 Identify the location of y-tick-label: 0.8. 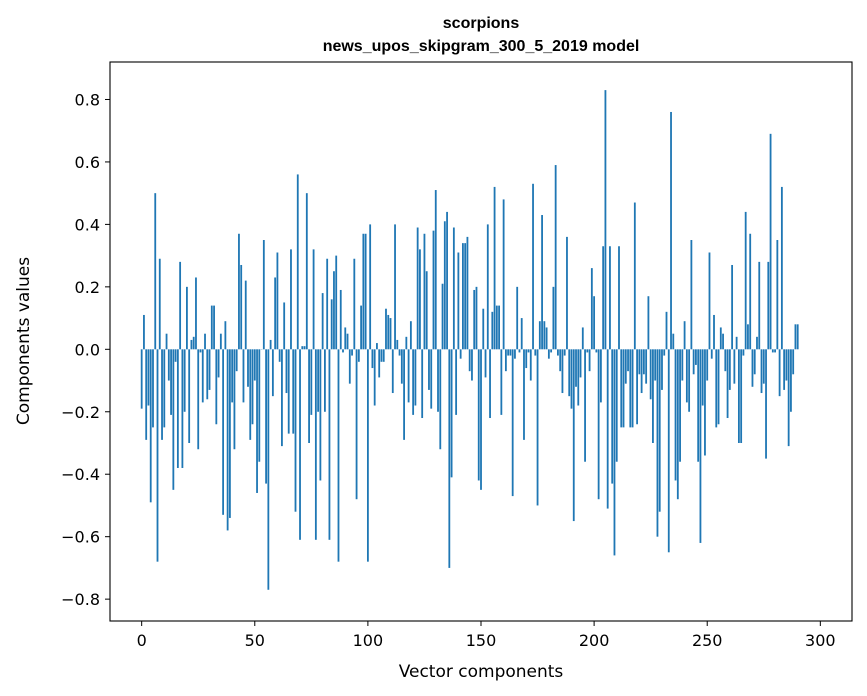
(87, 99).